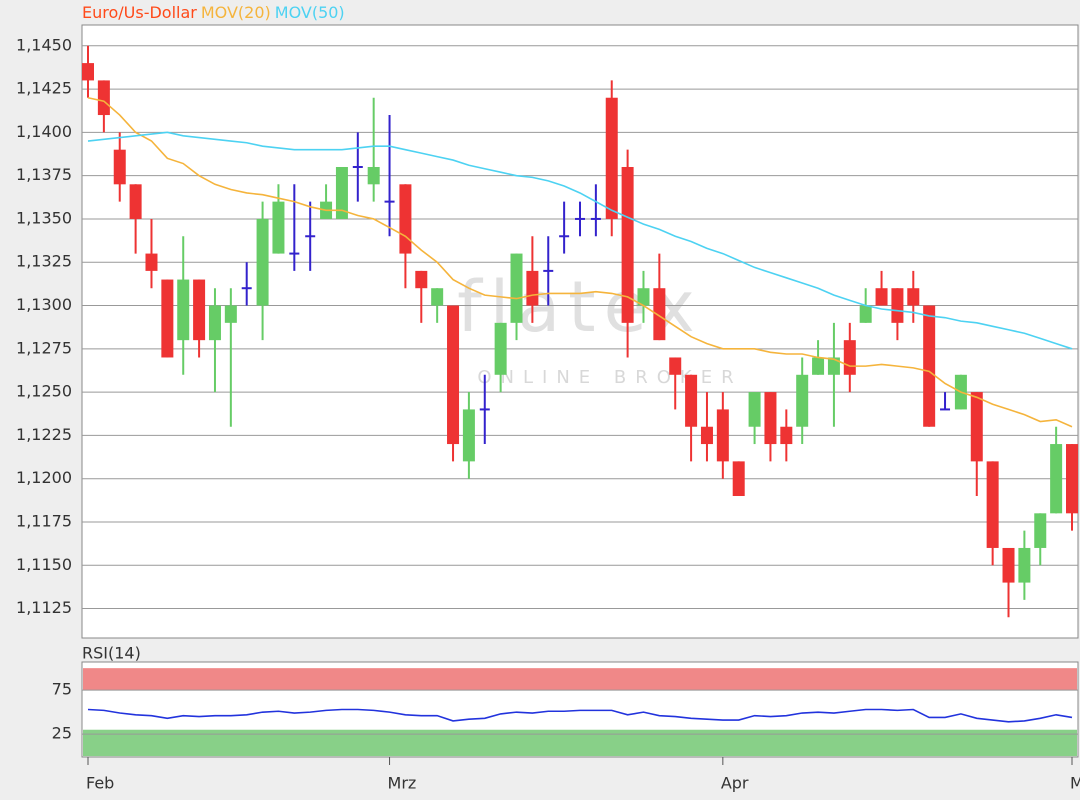 The image size is (1080, 800). What do you see at coordinates (44, 391) in the screenshot?
I see `y-tick-label: 1,1250` at bounding box center [44, 391].